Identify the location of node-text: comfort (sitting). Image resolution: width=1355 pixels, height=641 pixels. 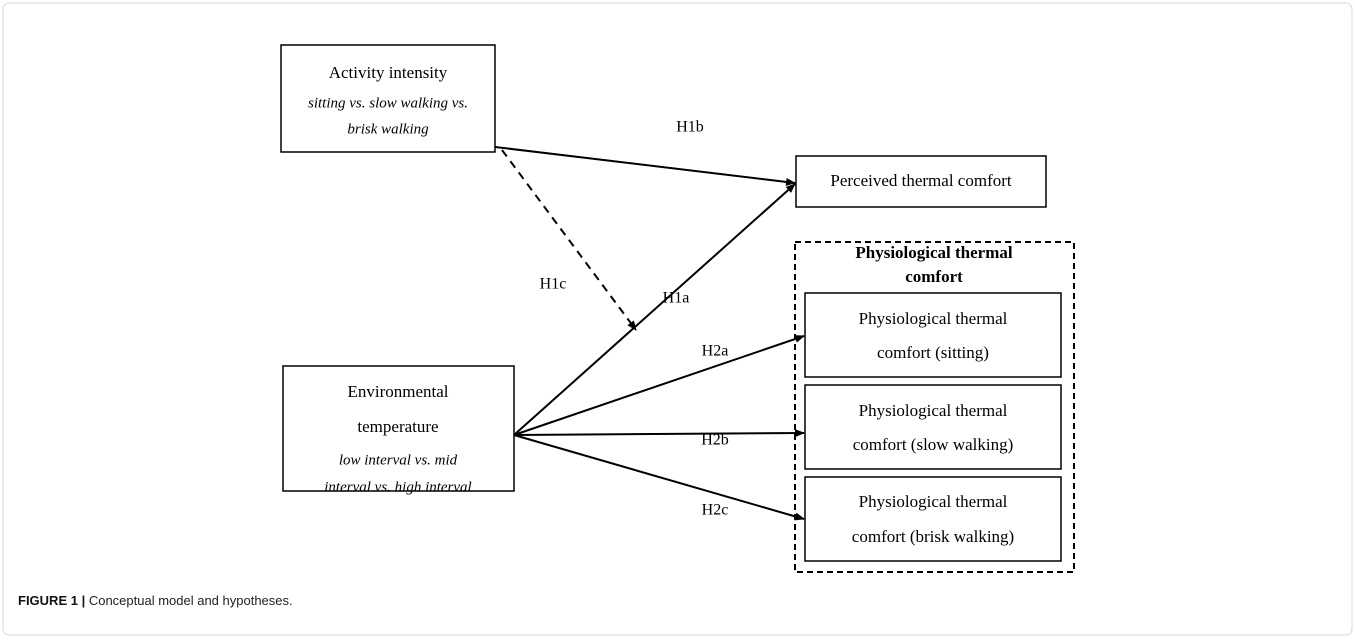
(933, 352).